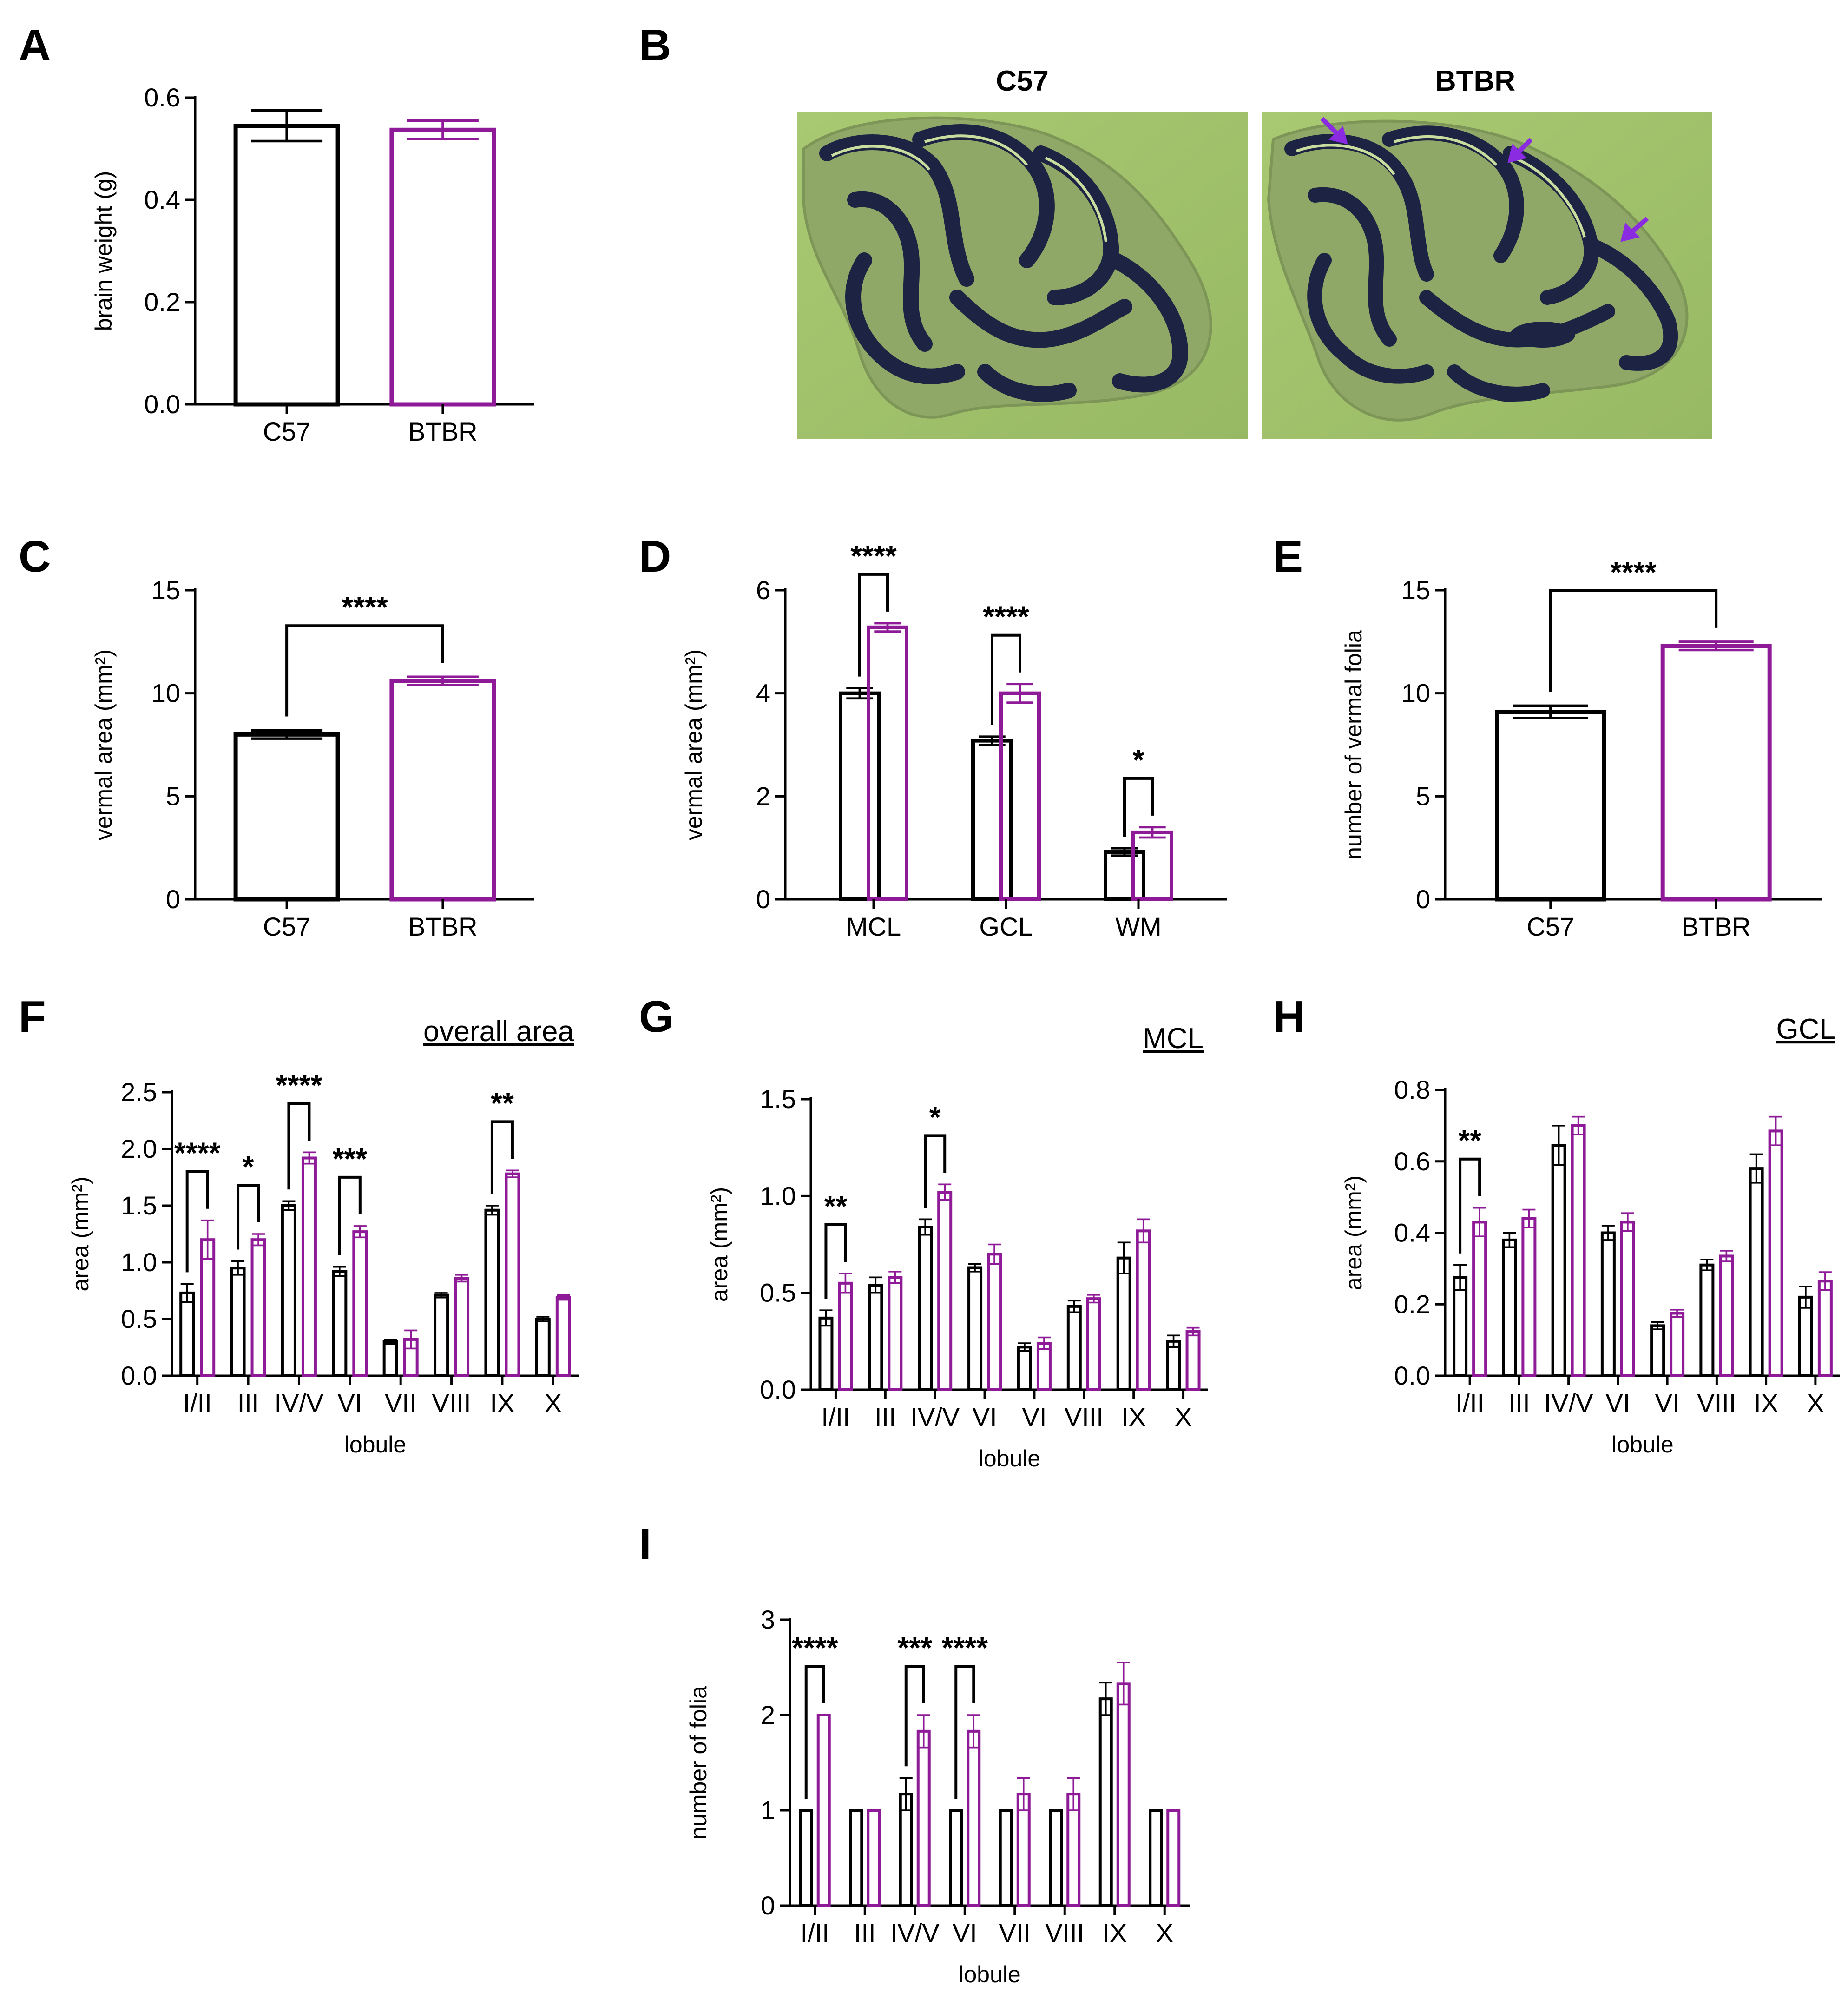 The height and width of the screenshot is (2006, 1848). Describe the element at coordinates (719, 1244) in the screenshot. I see `y-axis-label: area (mm²)` at that location.